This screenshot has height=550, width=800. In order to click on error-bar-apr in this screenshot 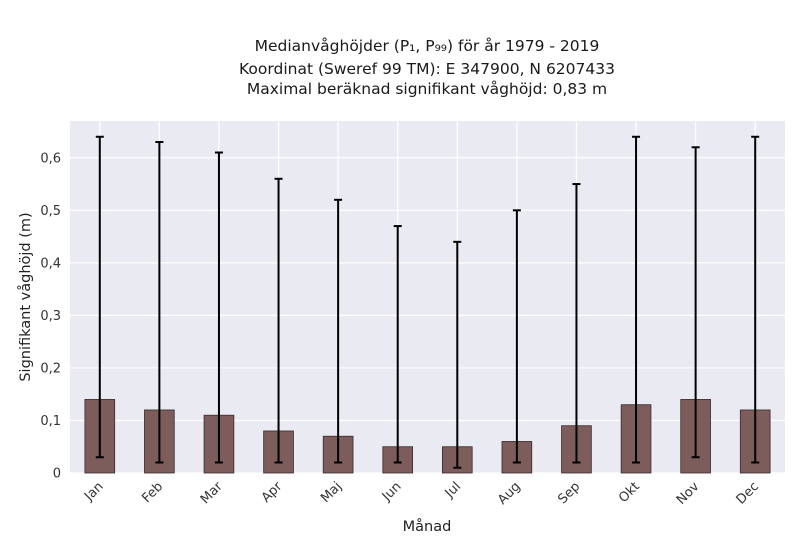, I will do `click(278, 320)`.